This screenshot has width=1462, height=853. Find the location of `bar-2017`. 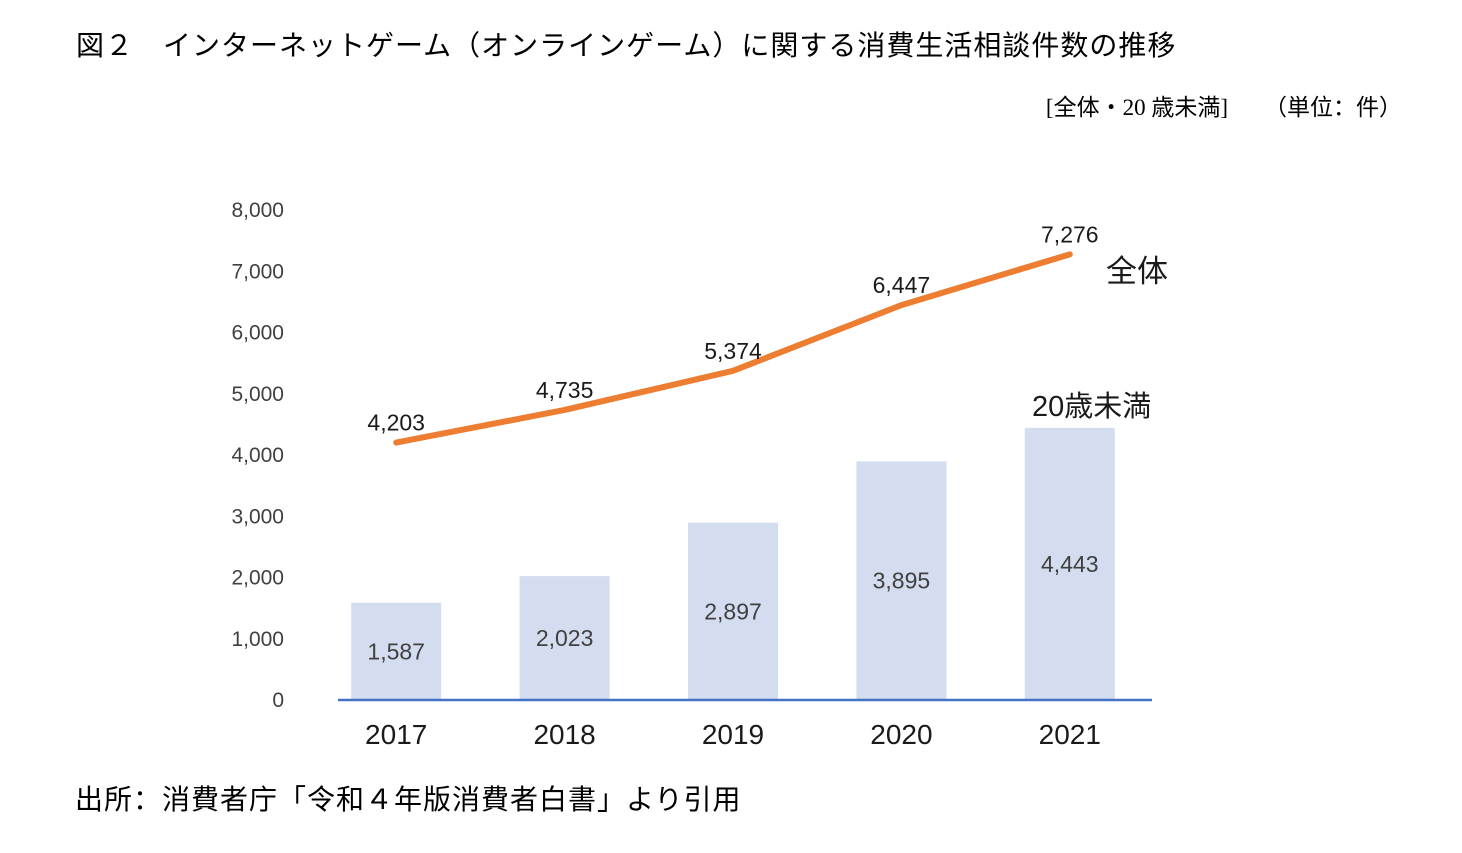

bar-2017 is located at coordinates (396, 651).